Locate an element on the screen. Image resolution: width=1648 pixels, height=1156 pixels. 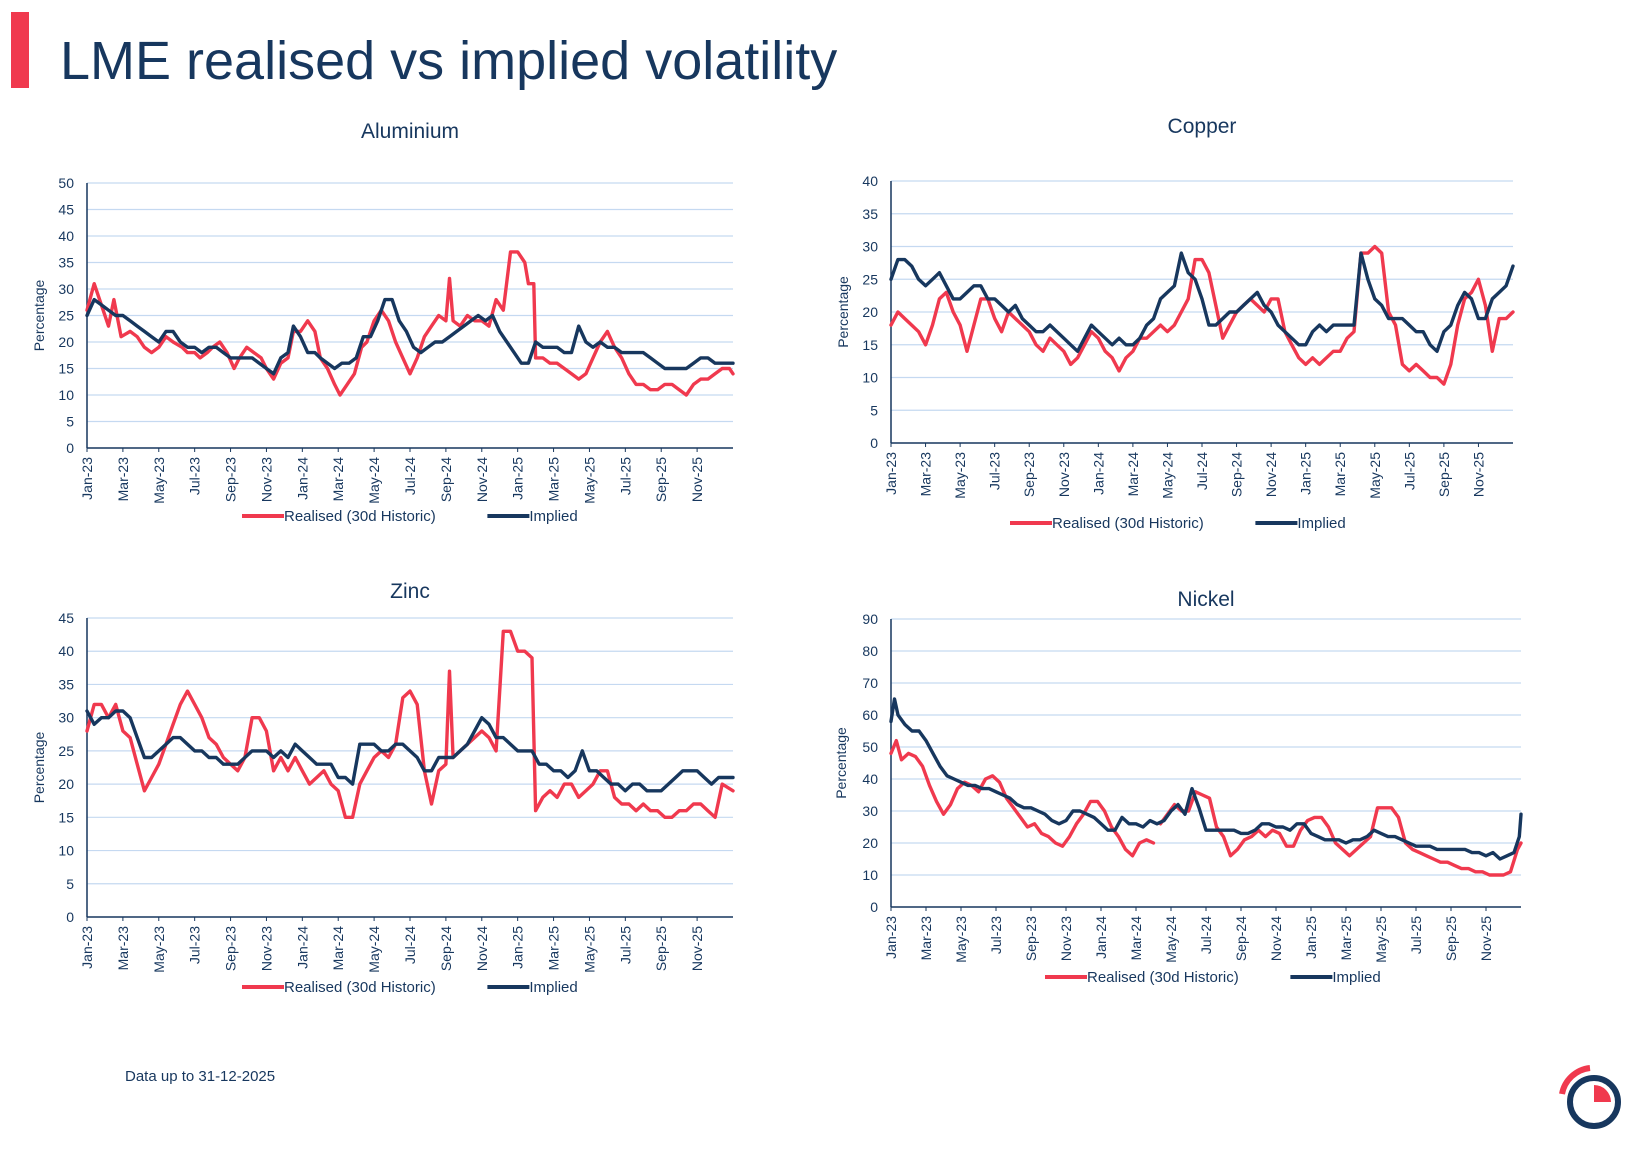
chart-title: Aluminium is located at coordinates (410, 131).